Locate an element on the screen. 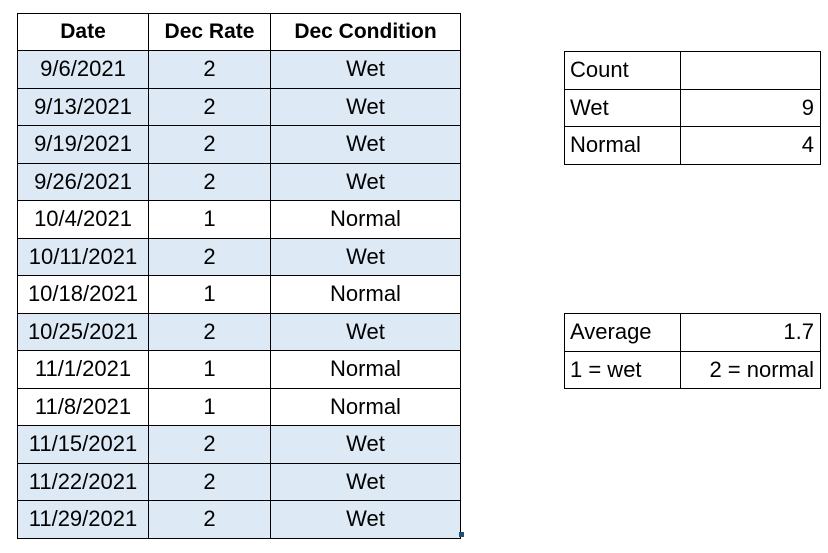  average-value-cell: 1.7 is located at coordinates (750, 332).